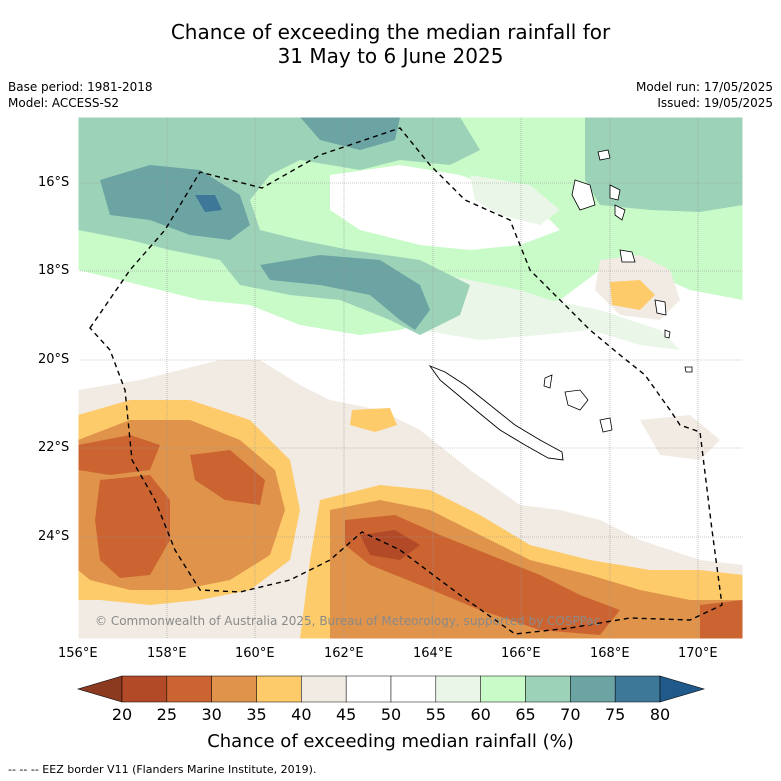  I want to click on colorbar-tick-label: 50, so click(391, 714).